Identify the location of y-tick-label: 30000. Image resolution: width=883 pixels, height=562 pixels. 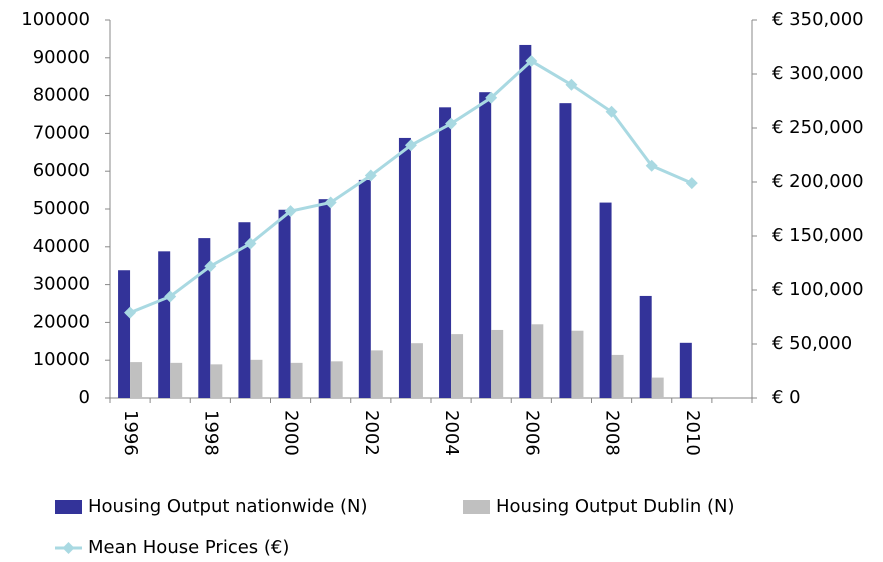
(61, 284).